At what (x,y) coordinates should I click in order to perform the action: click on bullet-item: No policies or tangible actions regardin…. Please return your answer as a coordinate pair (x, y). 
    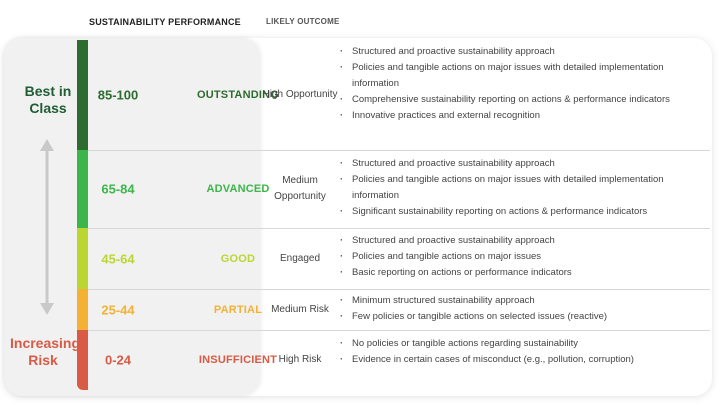
    Looking at the image, I should click on (523, 344).